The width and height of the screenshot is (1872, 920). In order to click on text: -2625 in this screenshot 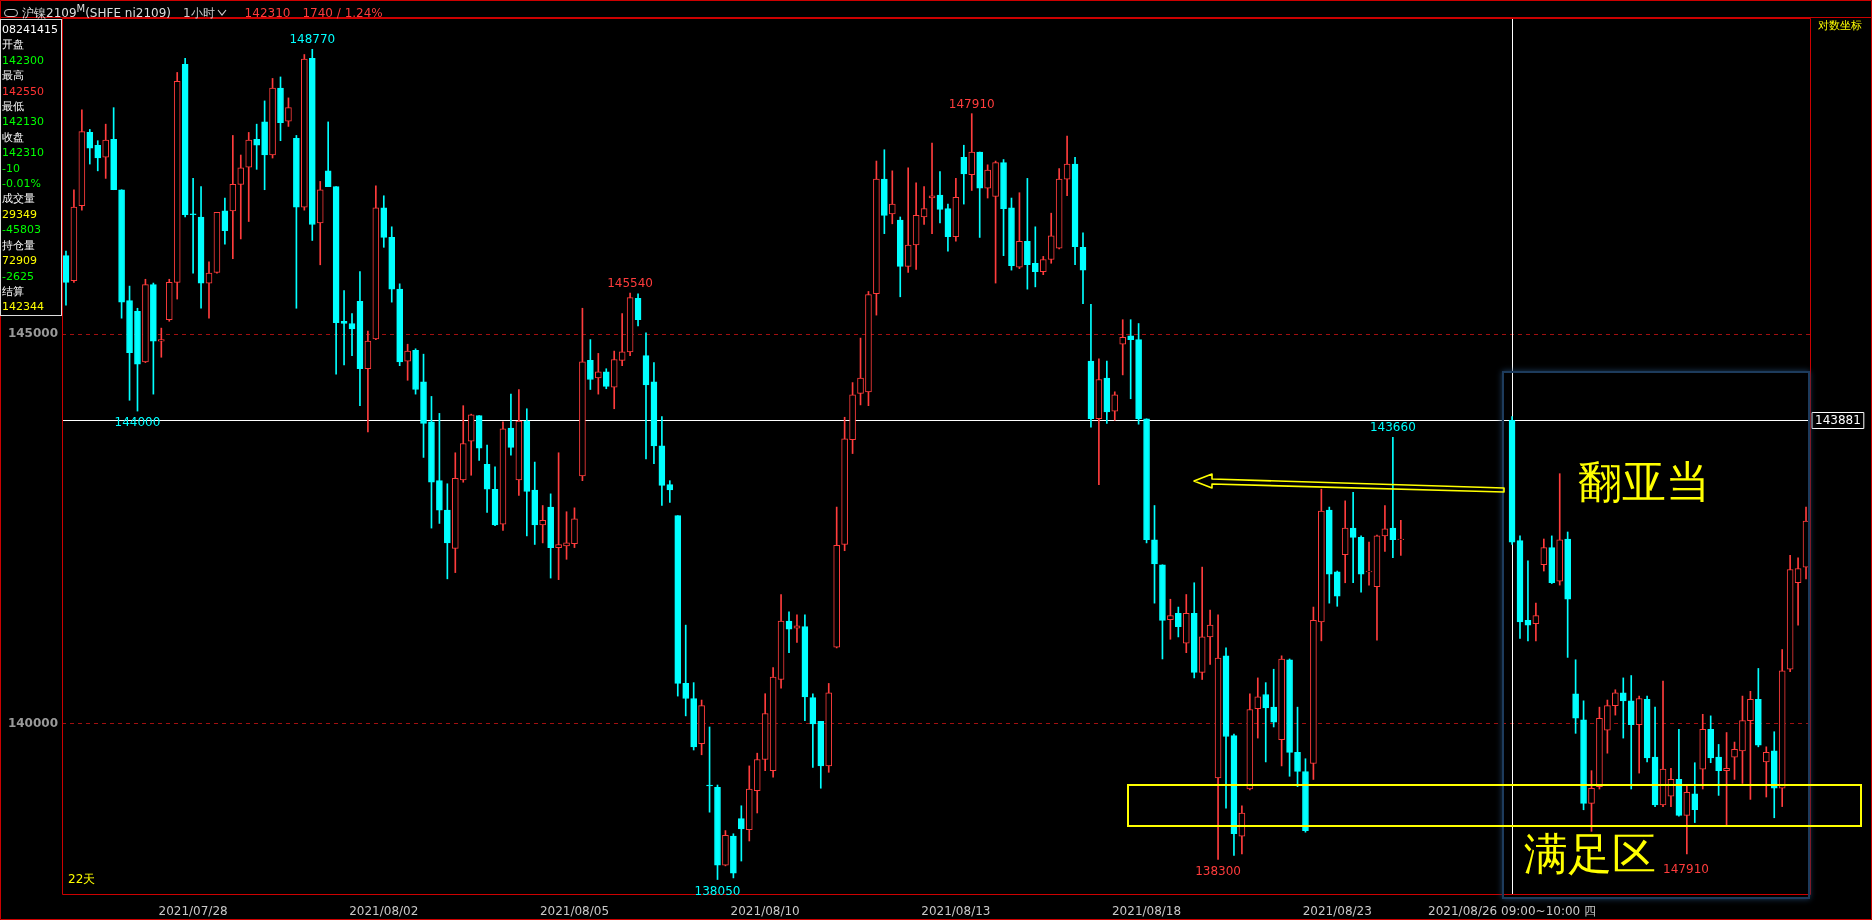, I will do `click(18, 276)`.